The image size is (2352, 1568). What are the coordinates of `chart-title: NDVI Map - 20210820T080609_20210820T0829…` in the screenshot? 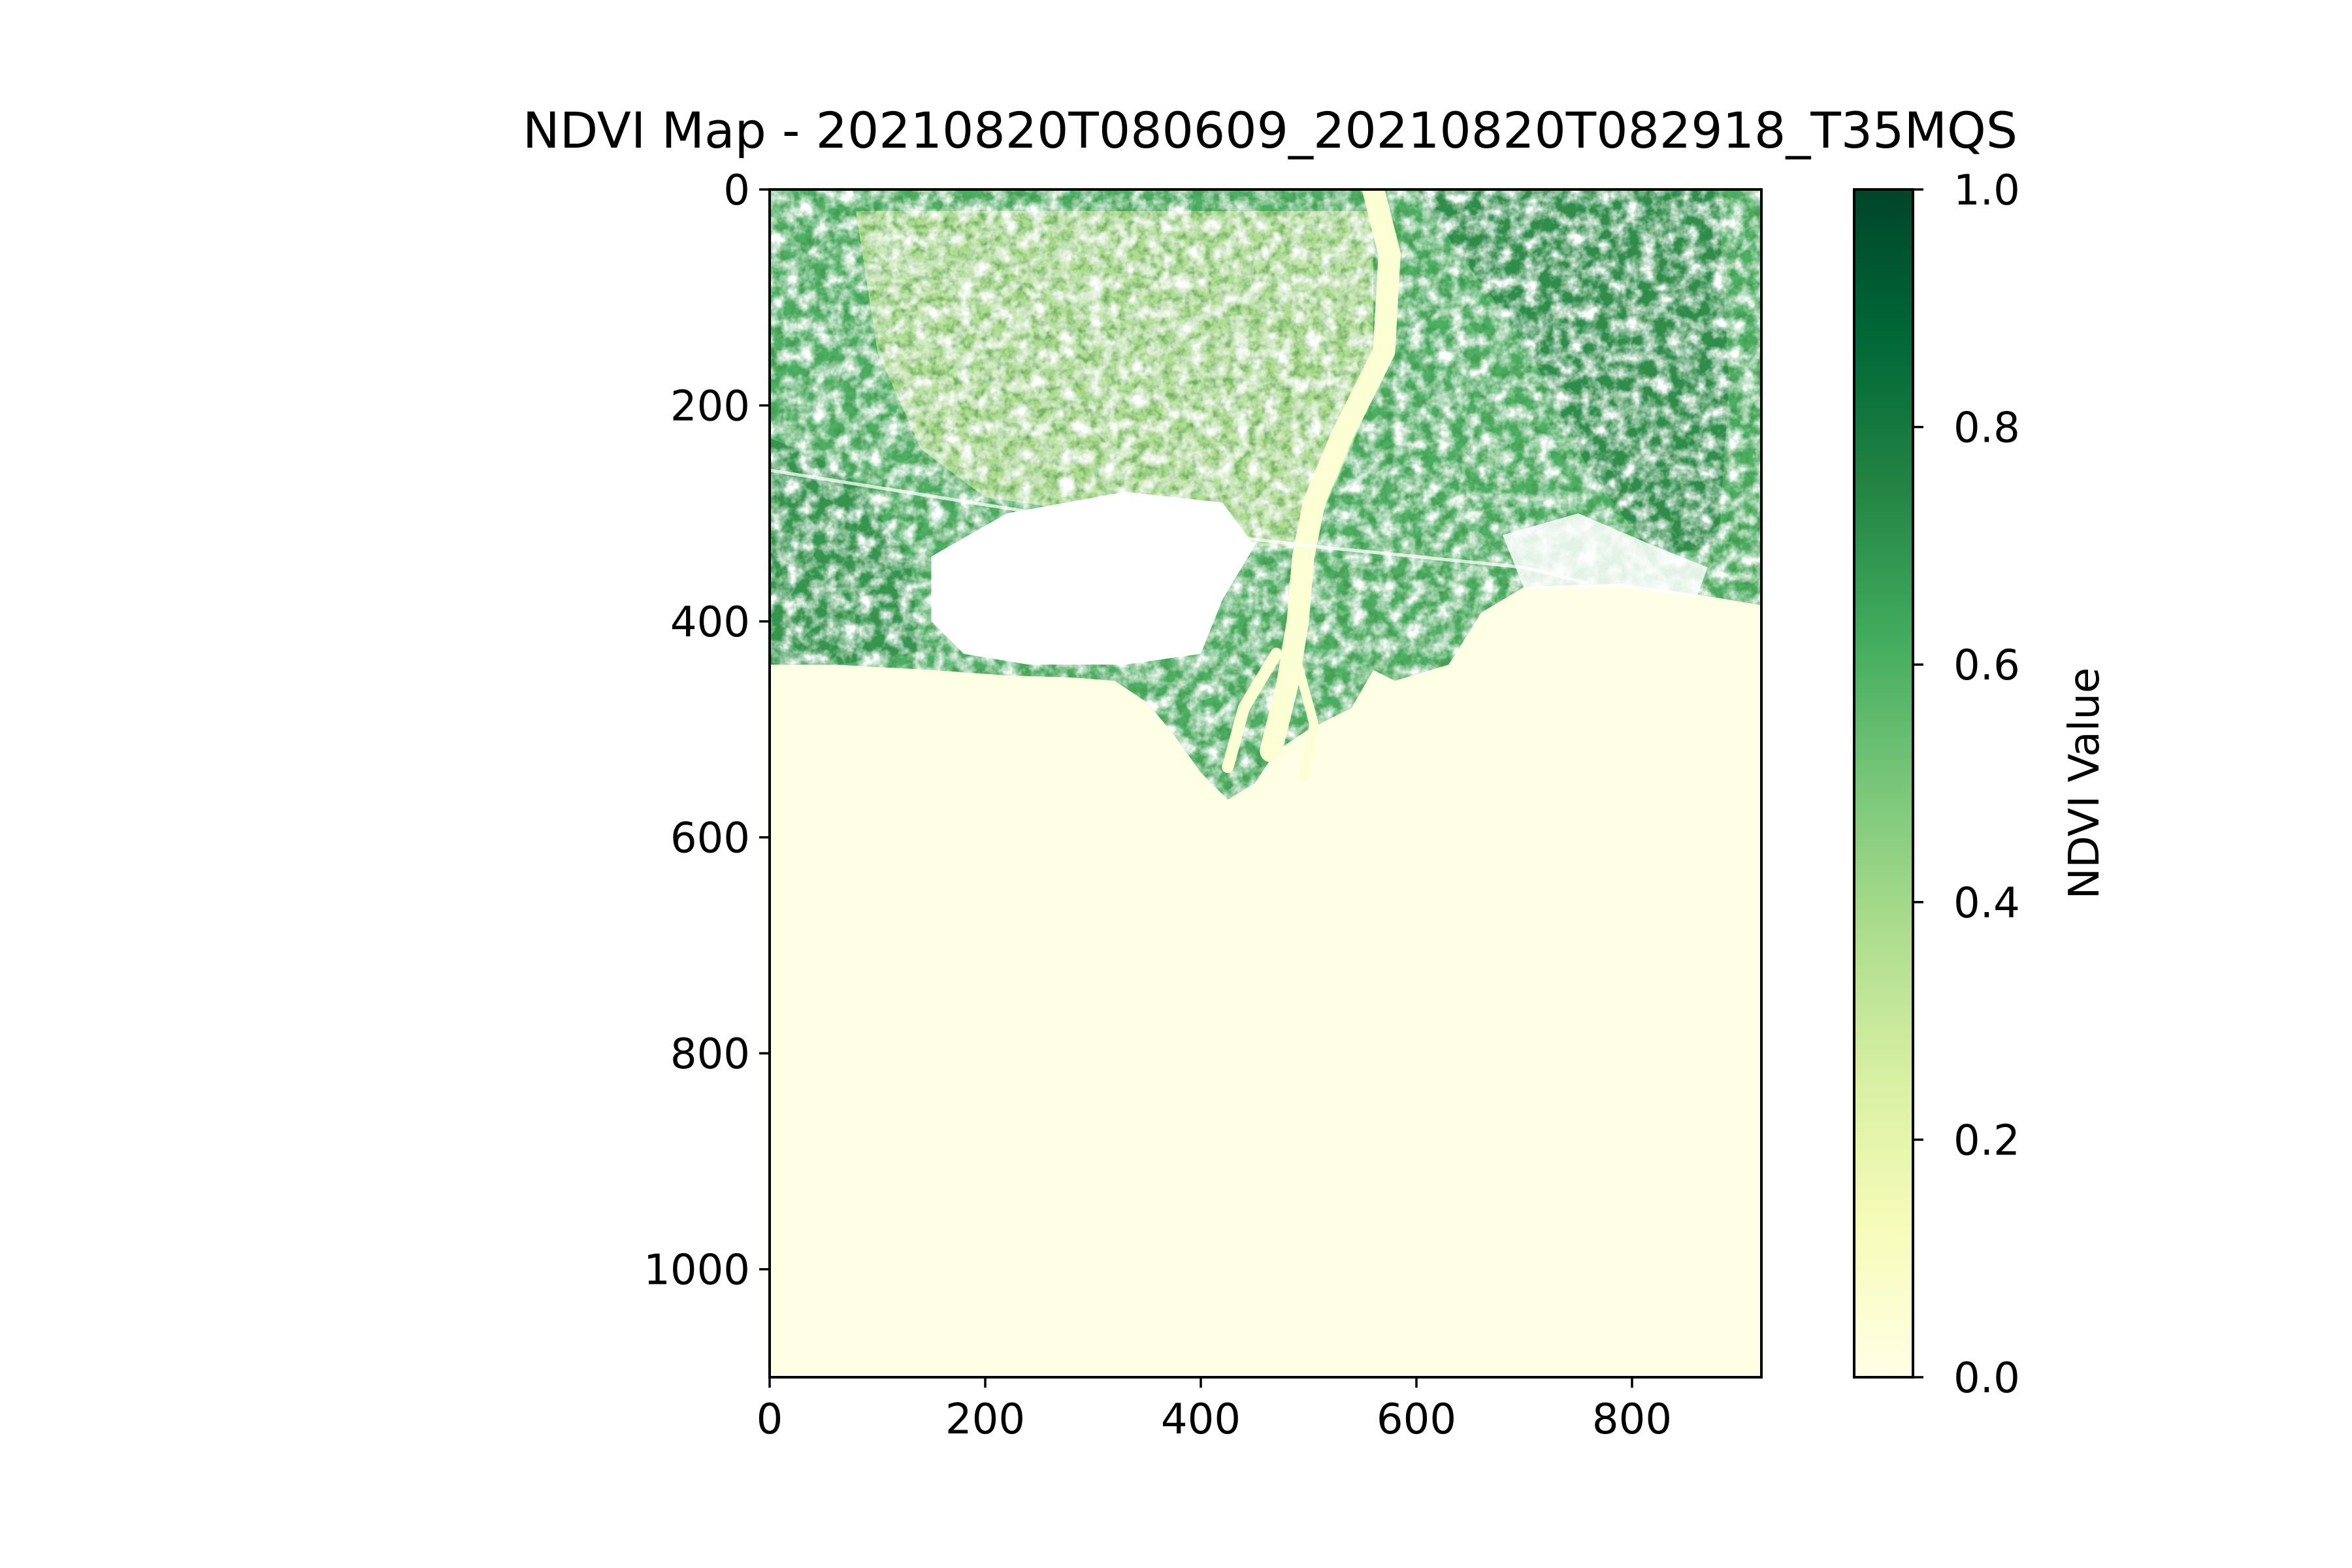 It's located at (1270, 130).